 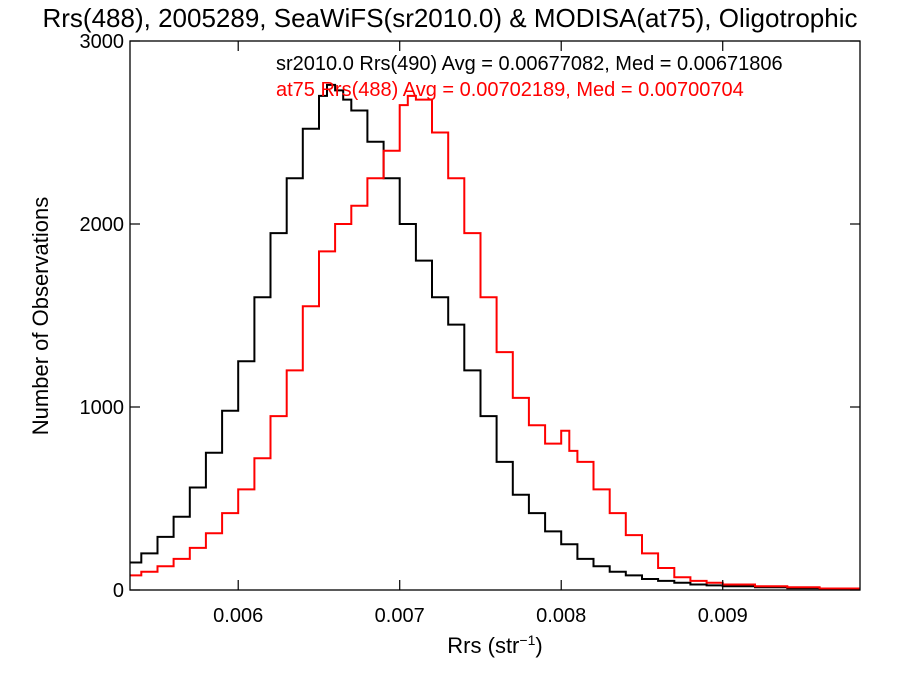 What do you see at coordinates (102, 42) in the screenshot?
I see `y-tick-label: 3000` at bounding box center [102, 42].